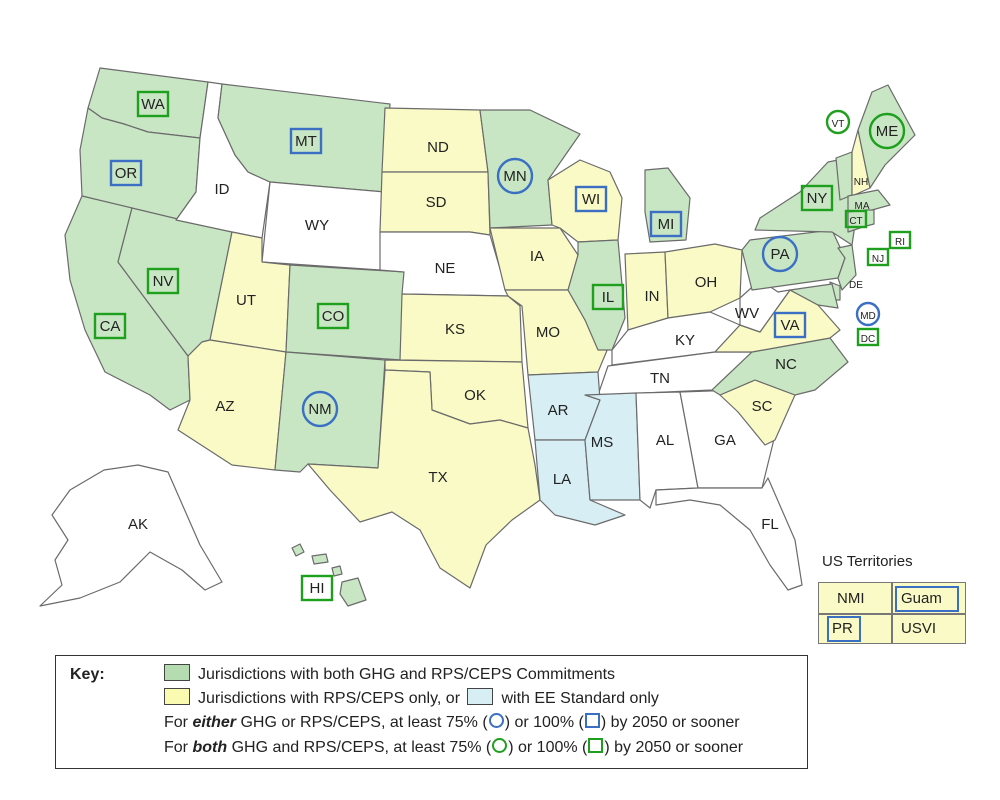  I want to click on marker-MN, so click(515, 176).